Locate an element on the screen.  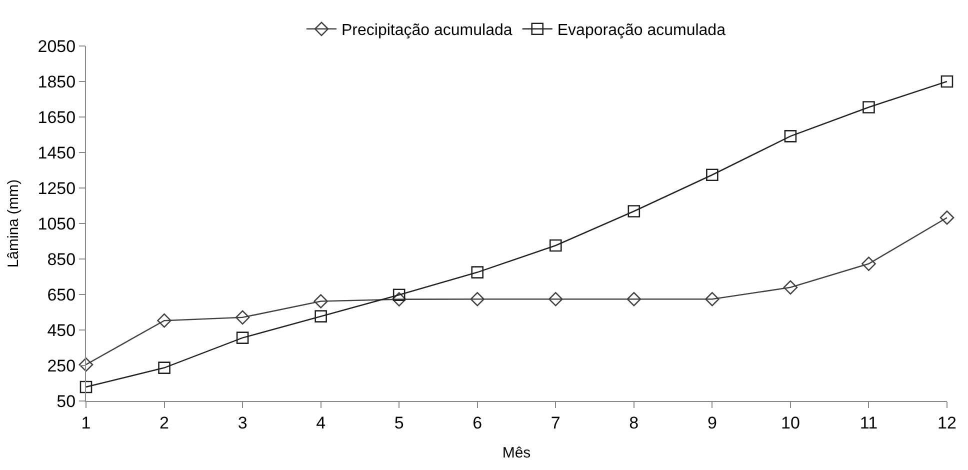
y-tick-label: 1850 is located at coordinates (57, 82).